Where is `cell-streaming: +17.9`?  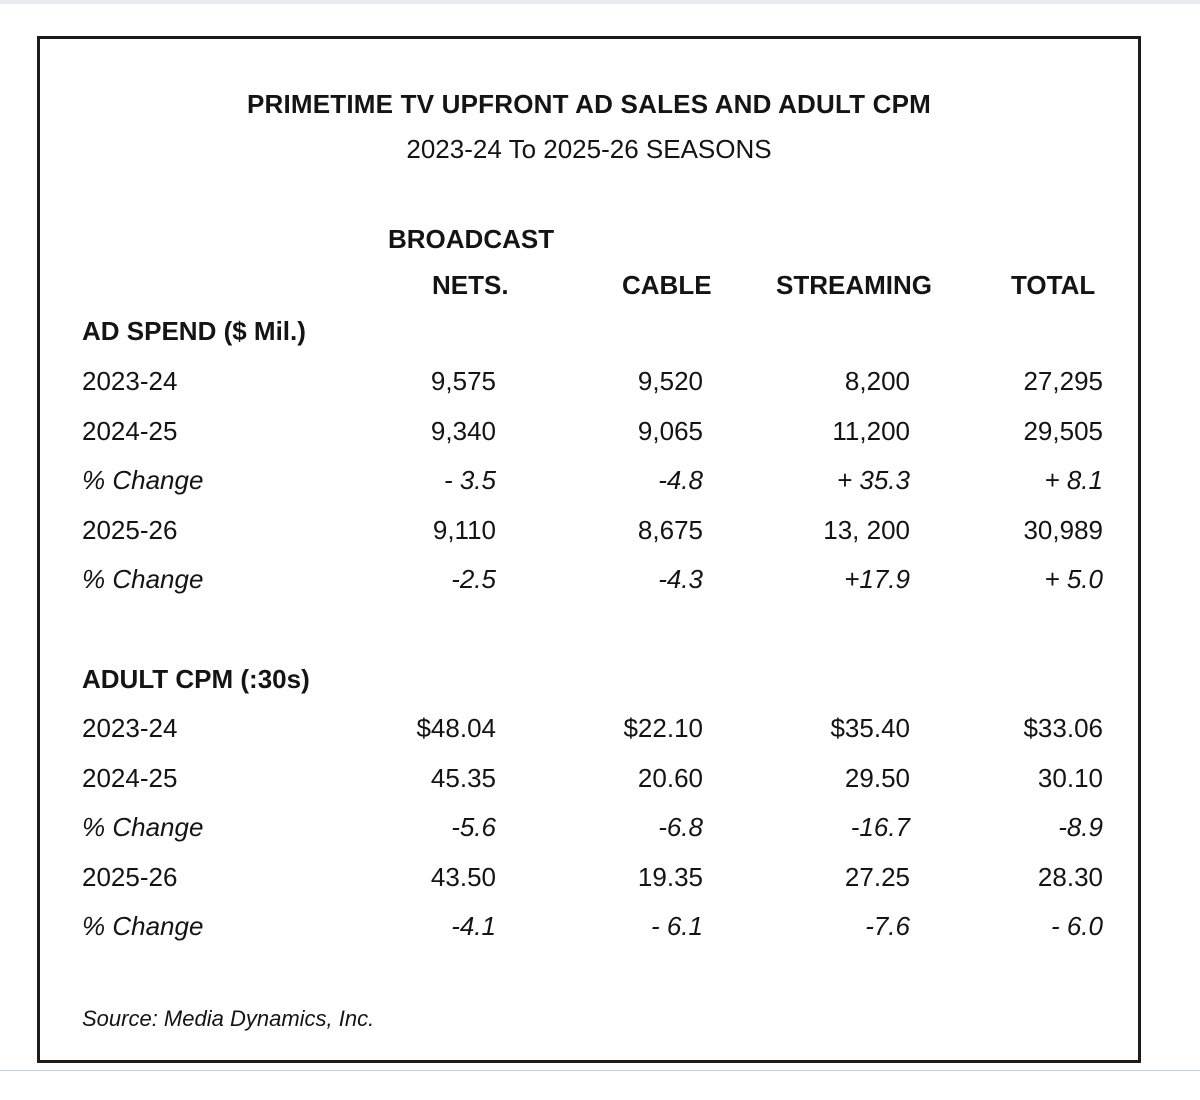
cell-streaming: +17.9 is located at coordinates (877, 579).